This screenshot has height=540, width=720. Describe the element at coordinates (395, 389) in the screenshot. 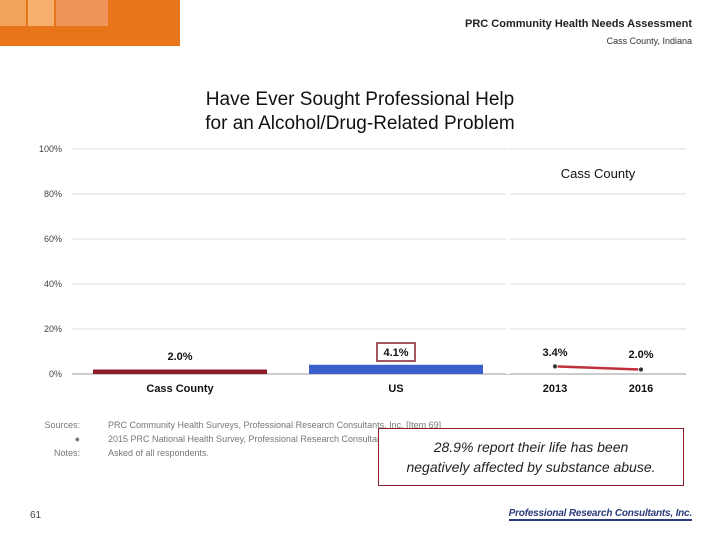

I see `x-category-label: US` at that location.